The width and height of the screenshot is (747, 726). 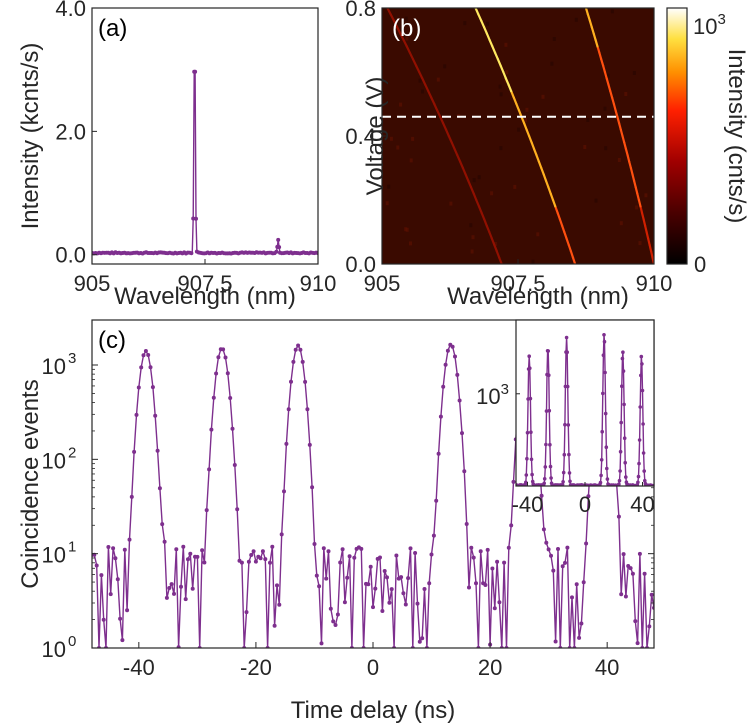 What do you see at coordinates (519, 136) in the screenshot?
I see `heatmap-lines` at bounding box center [519, 136].